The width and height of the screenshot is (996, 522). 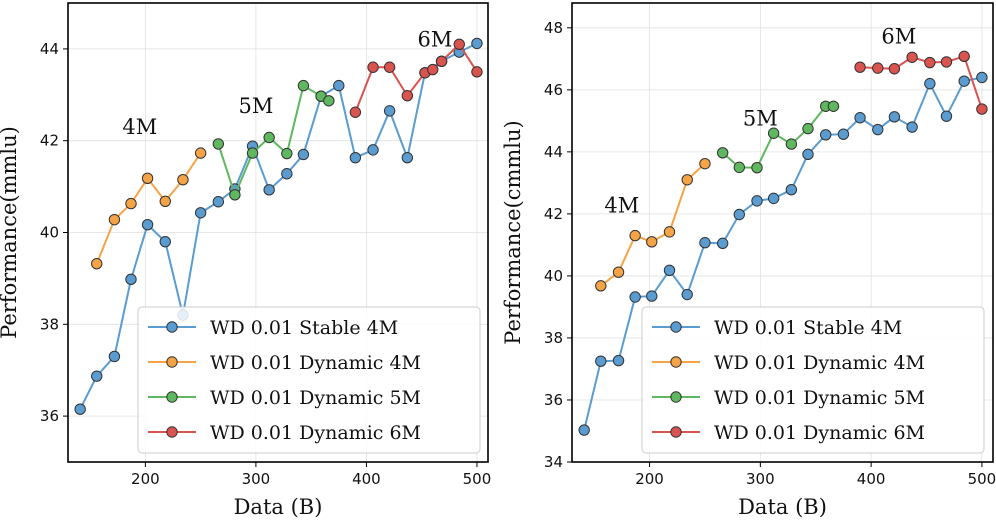 I want to click on y-tick-label: 44, so click(x=553, y=152).